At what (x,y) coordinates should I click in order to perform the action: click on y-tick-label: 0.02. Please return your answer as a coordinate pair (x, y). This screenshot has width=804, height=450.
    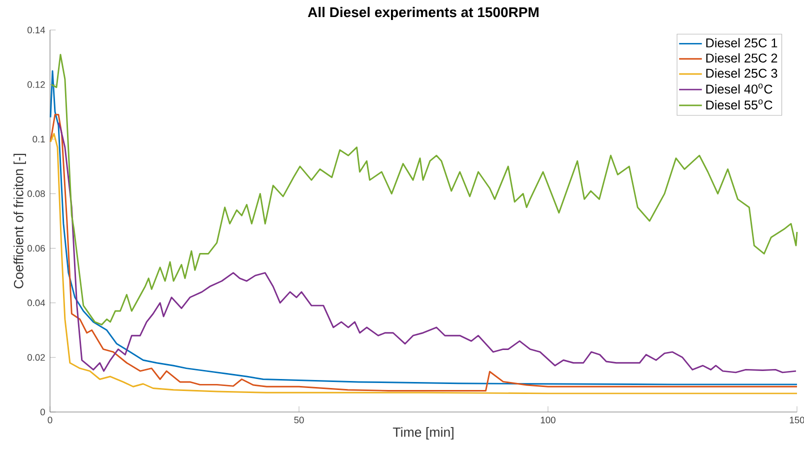
    Looking at the image, I should click on (36, 357).